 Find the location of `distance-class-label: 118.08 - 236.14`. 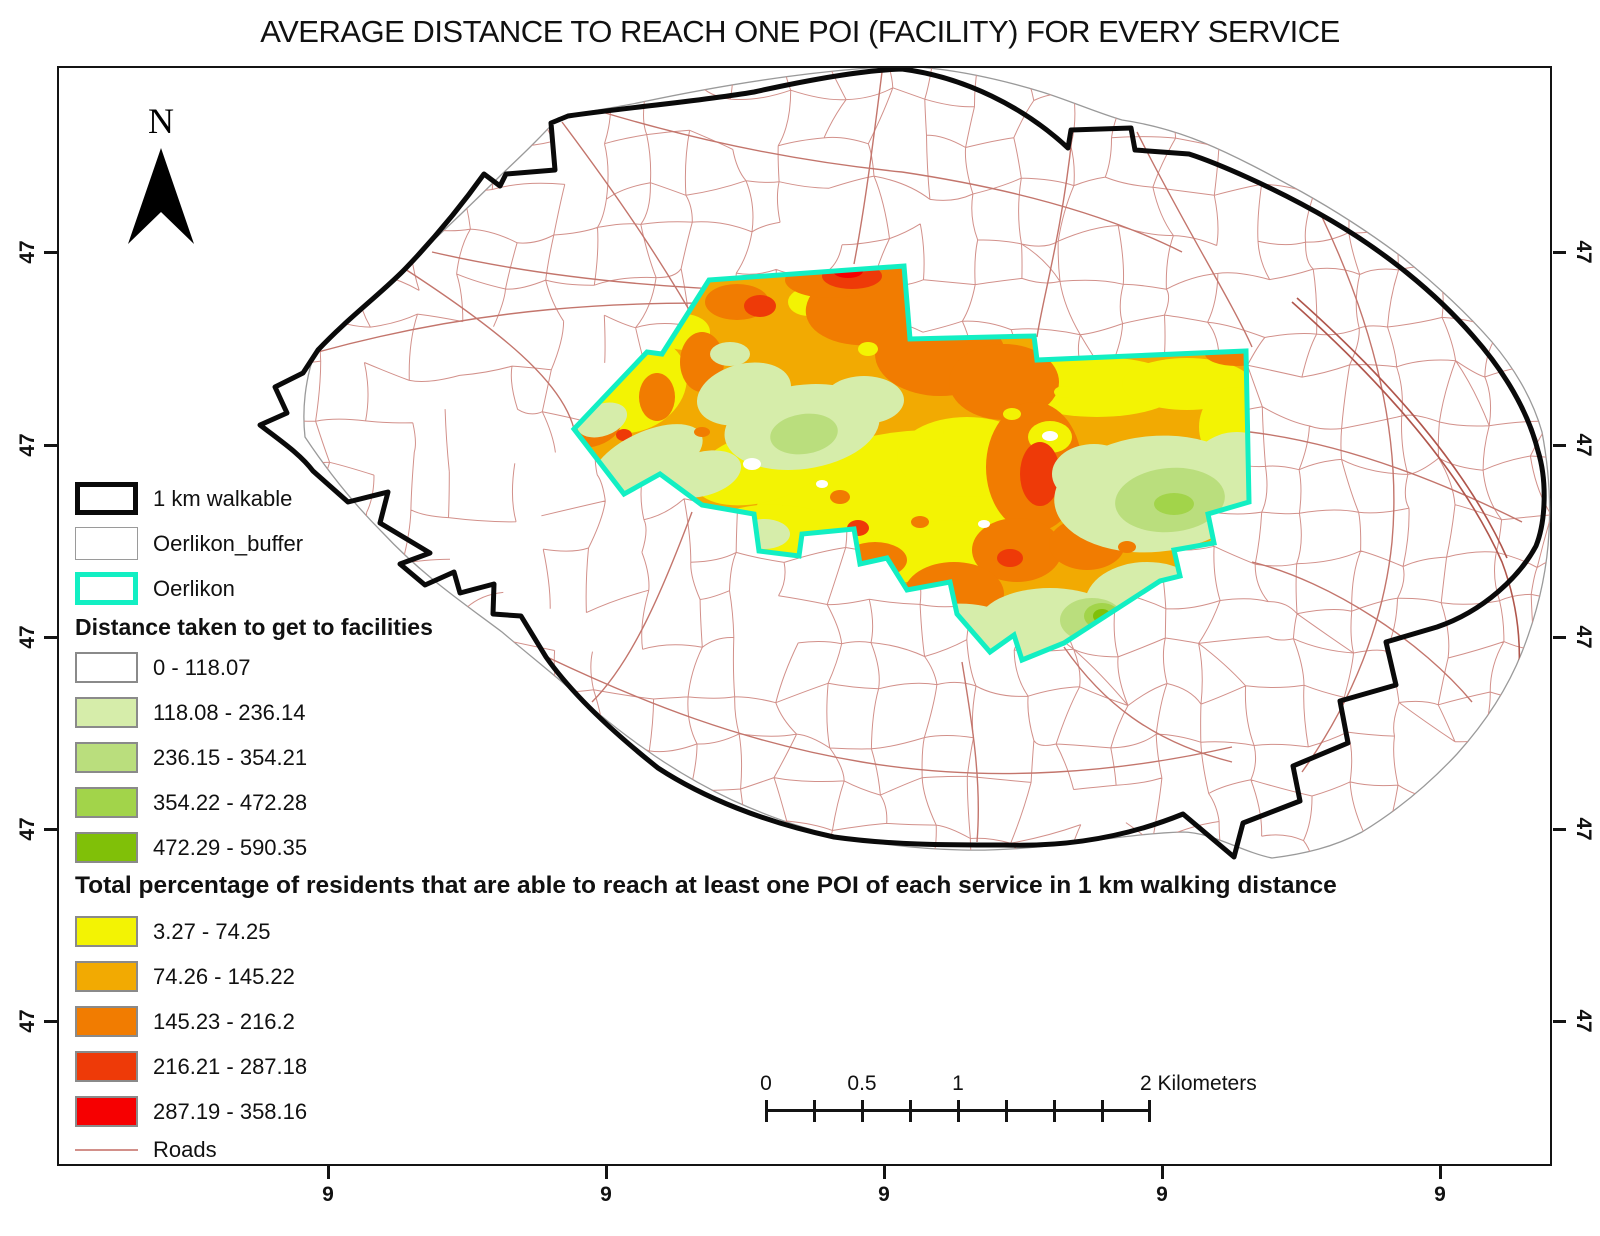

distance-class-label: 118.08 - 236.14 is located at coordinates (229, 712).